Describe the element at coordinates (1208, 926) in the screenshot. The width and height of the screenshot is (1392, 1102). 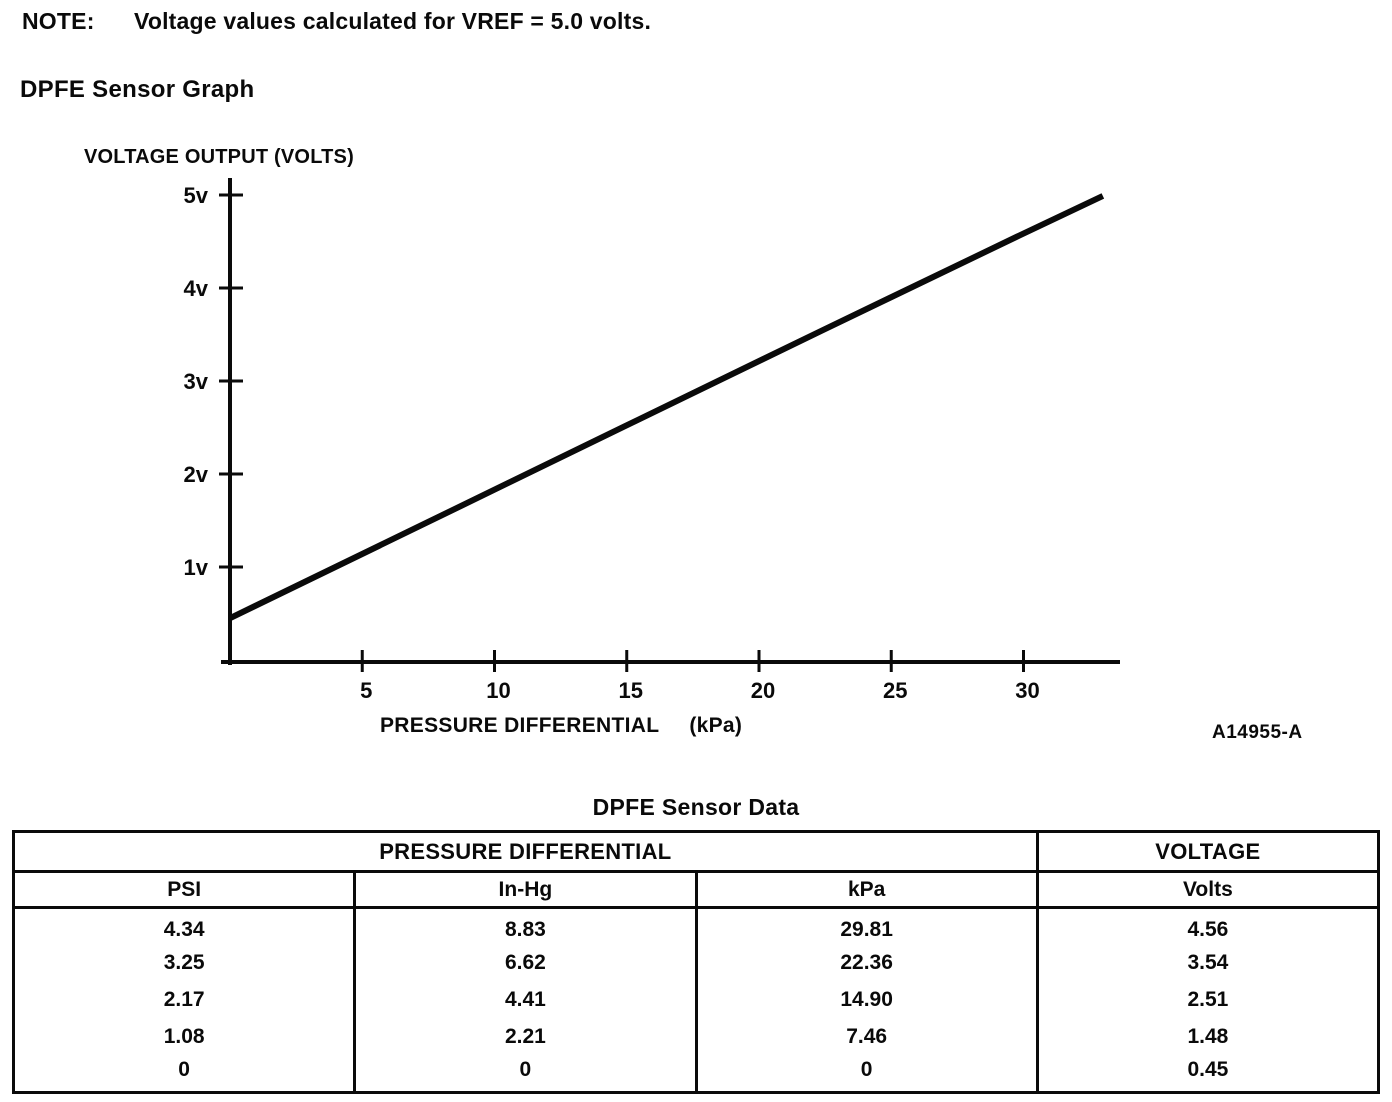
I see `cell-volts: 4.56` at that location.